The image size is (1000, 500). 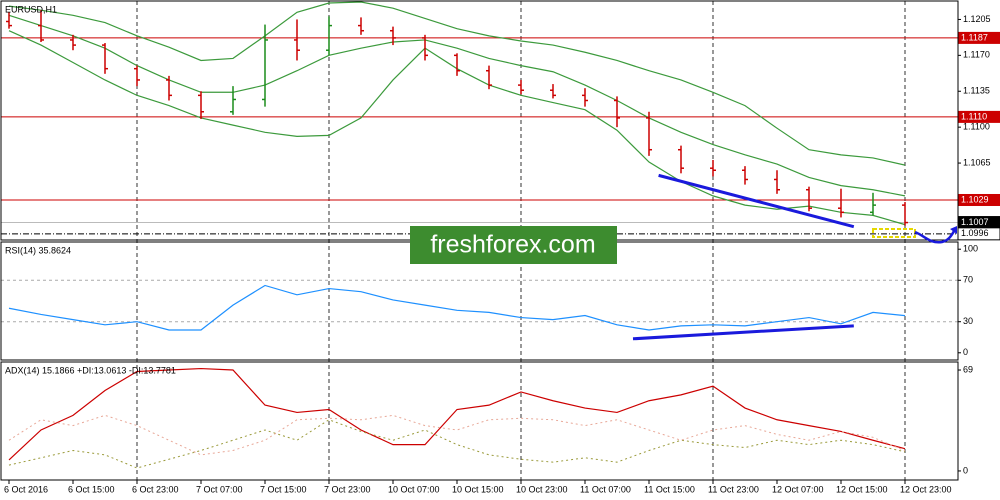 What do you see at coordinates (975, 199) in the screenshot?
I see `level-label: 1.1029` at bounding box center [975, 199].